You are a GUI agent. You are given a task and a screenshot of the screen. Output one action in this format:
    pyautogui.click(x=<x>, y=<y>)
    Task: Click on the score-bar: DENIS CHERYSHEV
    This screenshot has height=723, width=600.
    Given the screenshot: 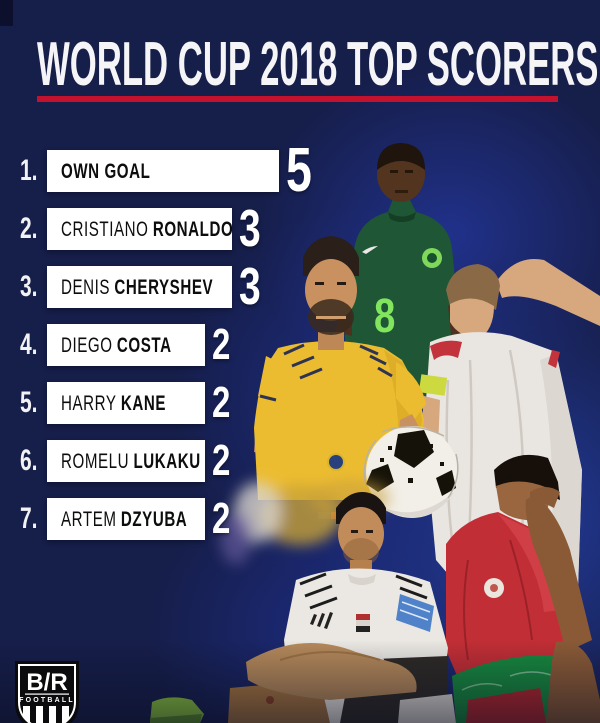 What is the action you would take?
    pyautogui.click(x=139, y=287)
    